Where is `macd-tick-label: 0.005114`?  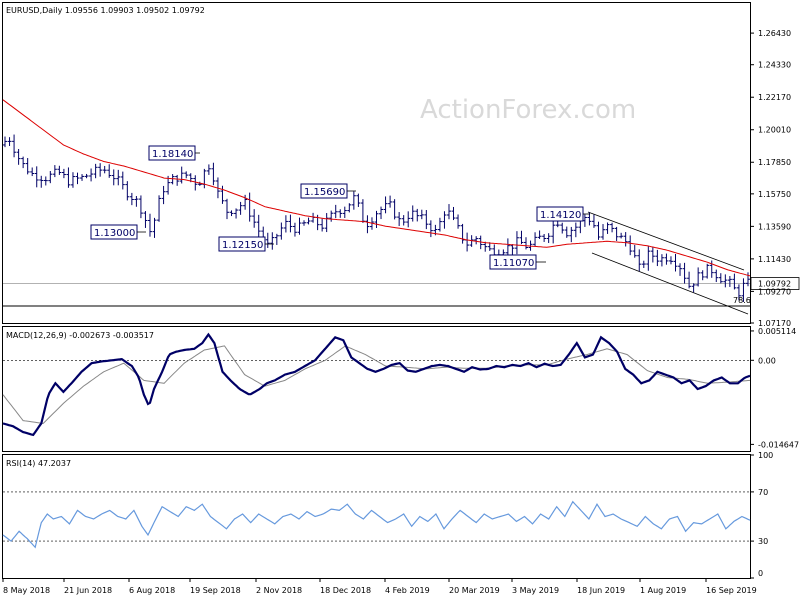 macd-tick-label: 0.005114 is located at coordinates (777, 331).